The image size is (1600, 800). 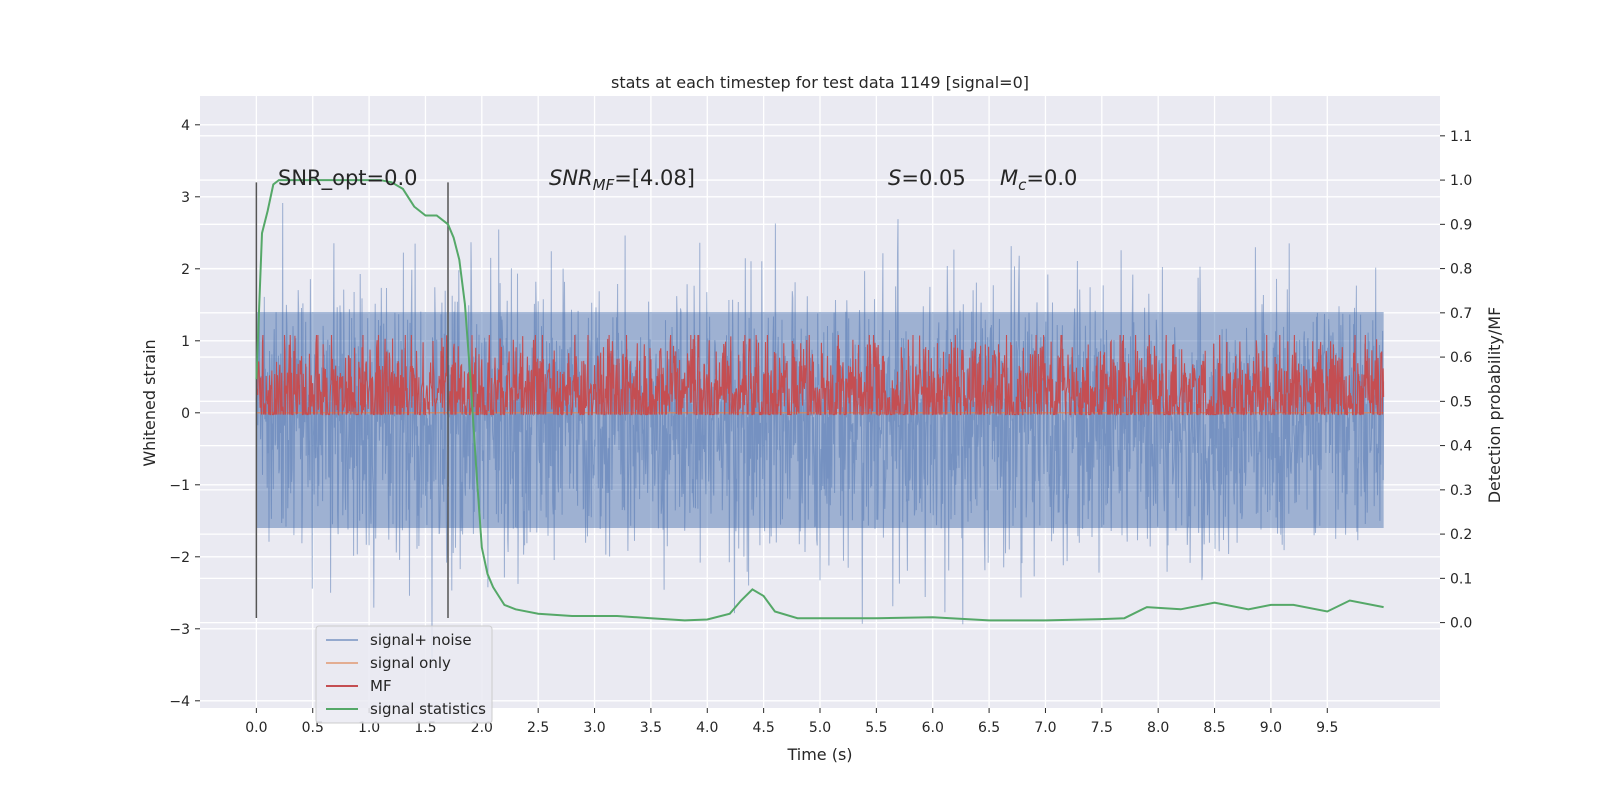 I want to click on snr-opt-annotation: SNR_opt=0.0, so click(x=348, y=178).